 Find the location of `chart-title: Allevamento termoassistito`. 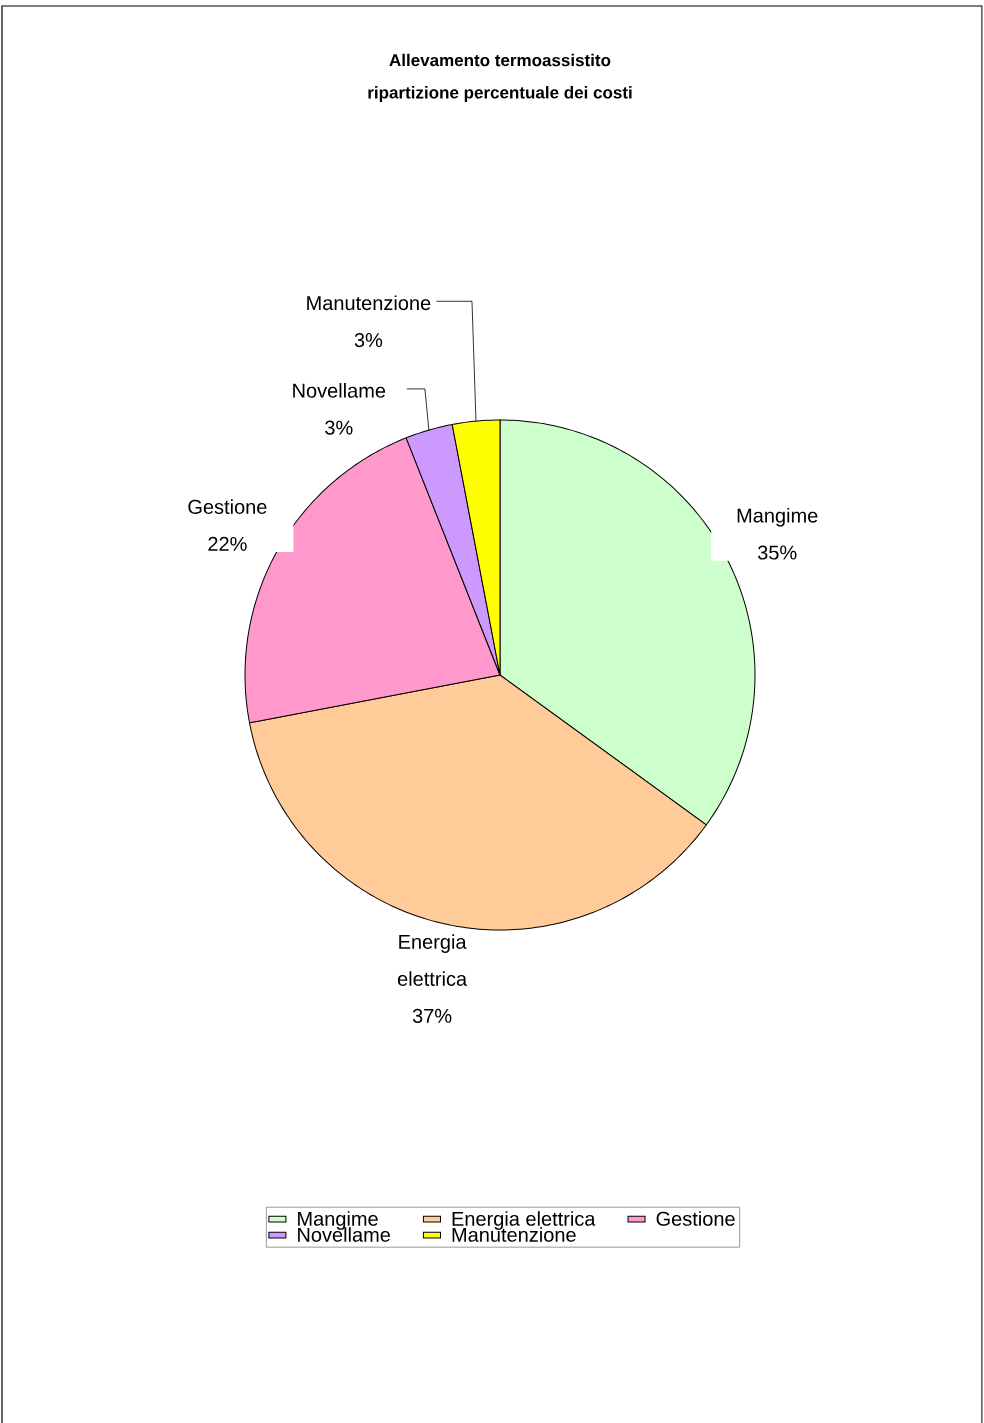

chart-title: Allevamento termoassistito is located at coordinates (500, 60).